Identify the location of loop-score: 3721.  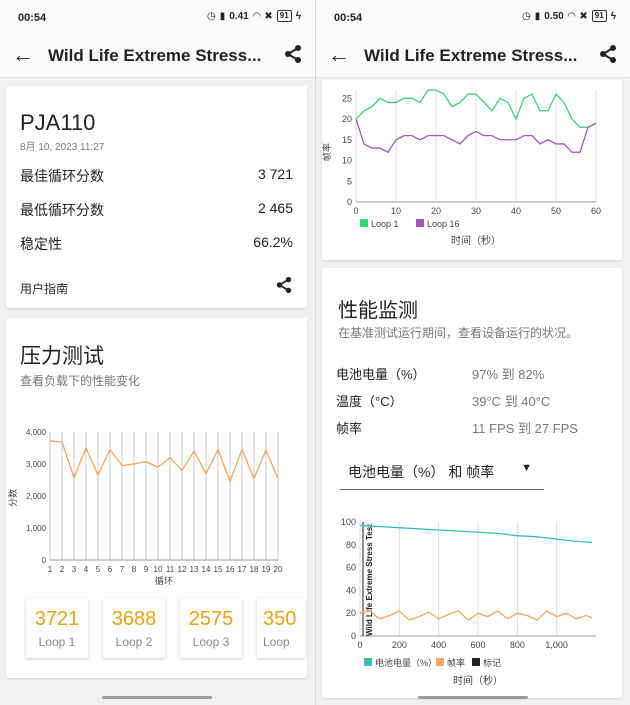
(57, 619).